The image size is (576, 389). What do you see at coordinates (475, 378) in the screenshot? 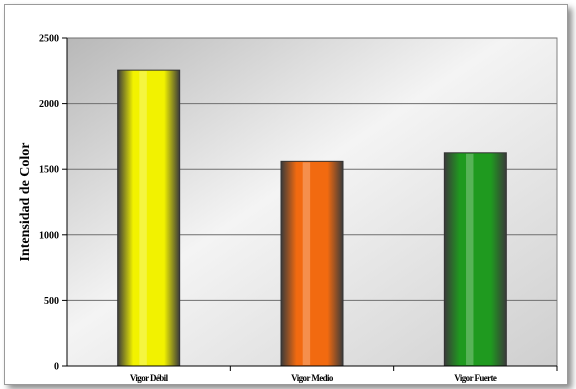
I see `x-tick-label: Vigor Fuerte` at bounding box center [475, 378].